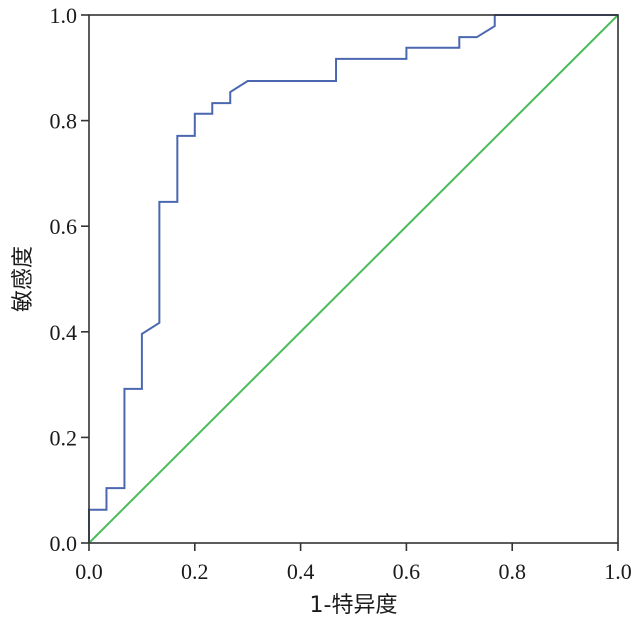 This screenshot has width=637, height=621. I want to click on y-tick-label: 1.0, so click(64, 15).